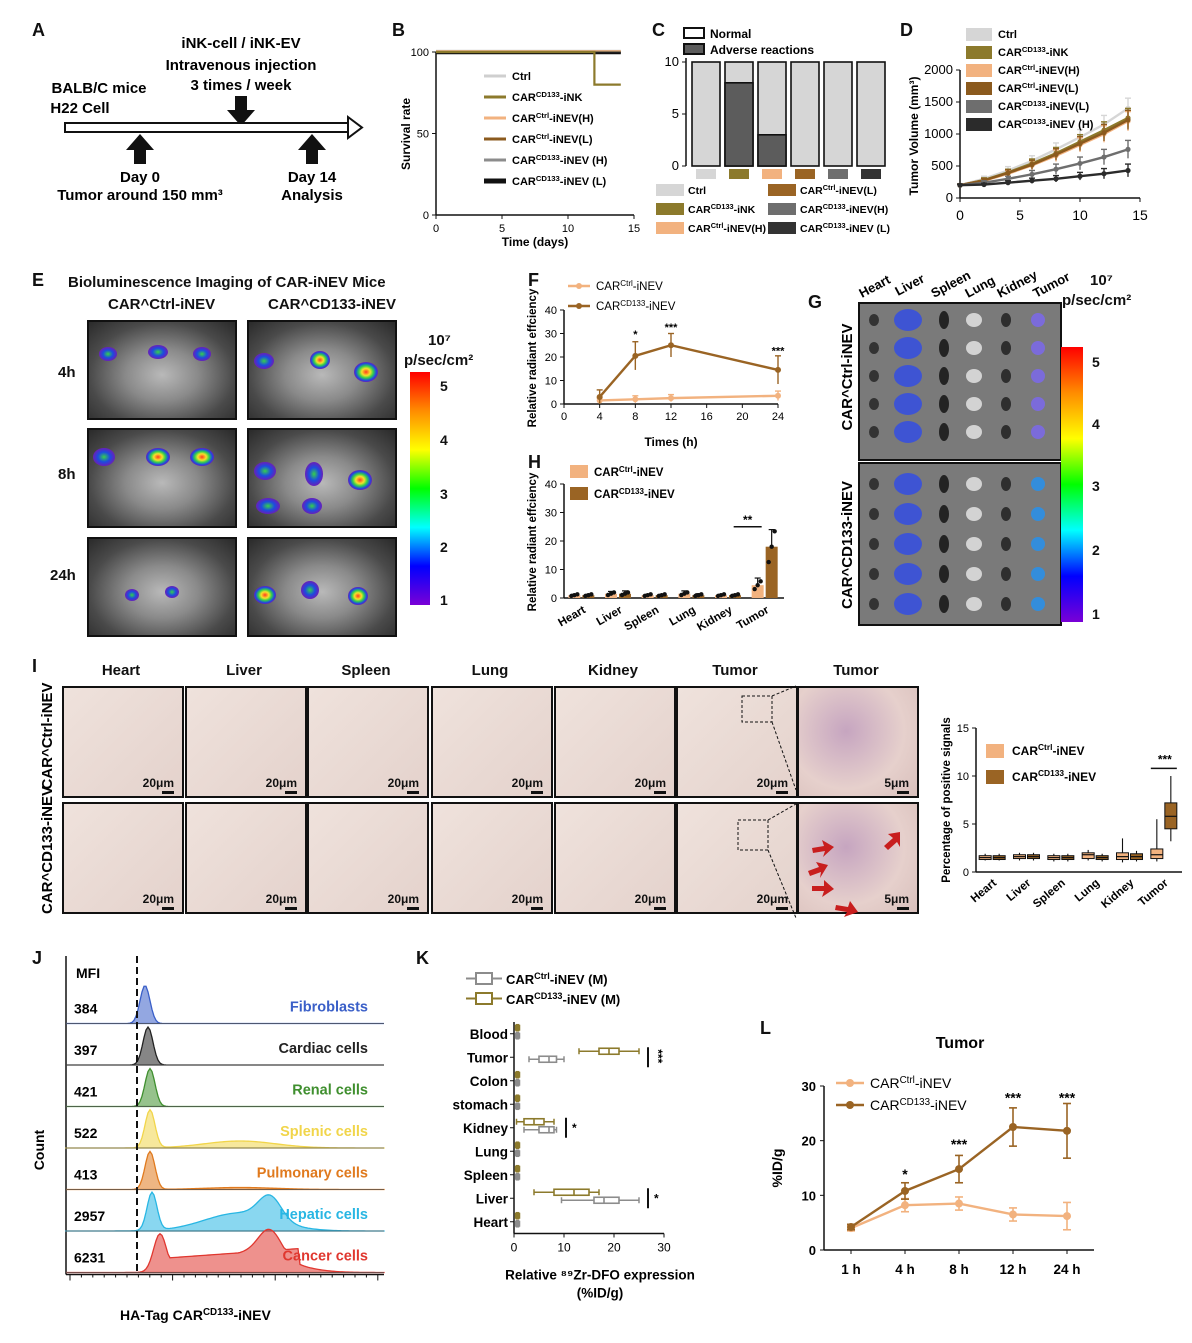 The width and height of the screenshot is (1192, 1343). Describe the element at coordinates (489, 1081) in the screenshot. I see `y-tick-label: Colon` at that location.